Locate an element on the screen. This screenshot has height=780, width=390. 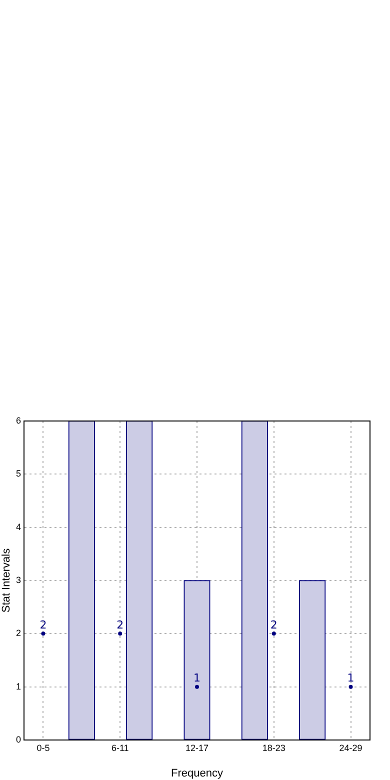
y-tick-label: 2 is located at coordinates (18, 633).